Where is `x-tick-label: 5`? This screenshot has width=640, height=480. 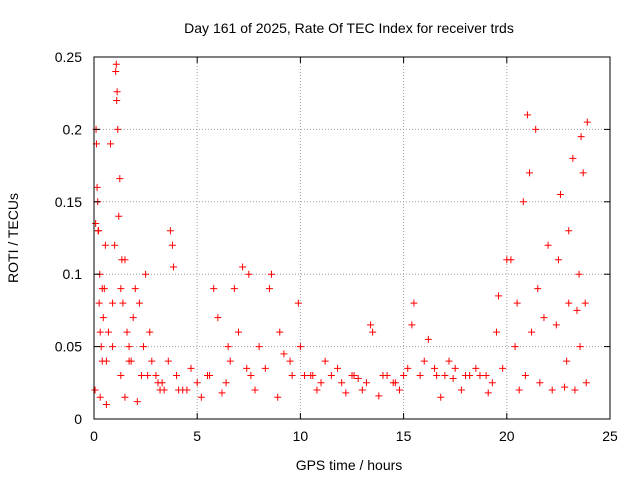
x-tick-label: 5 is located at coordinates (197, 436).